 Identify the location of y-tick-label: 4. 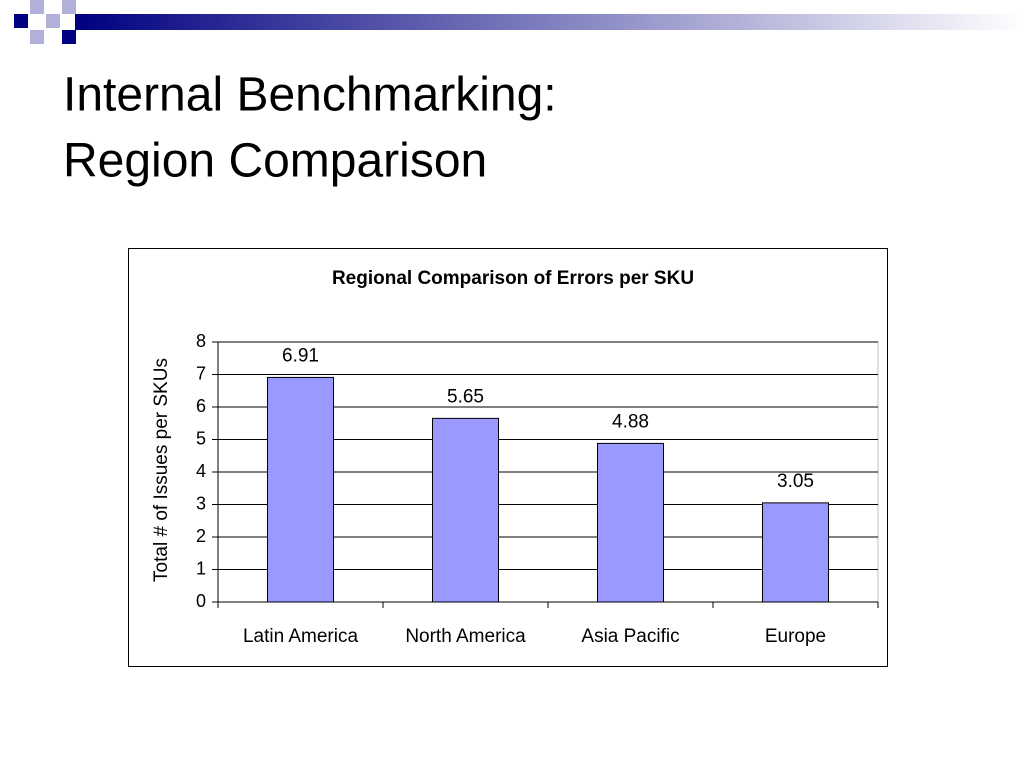
(201, 471).